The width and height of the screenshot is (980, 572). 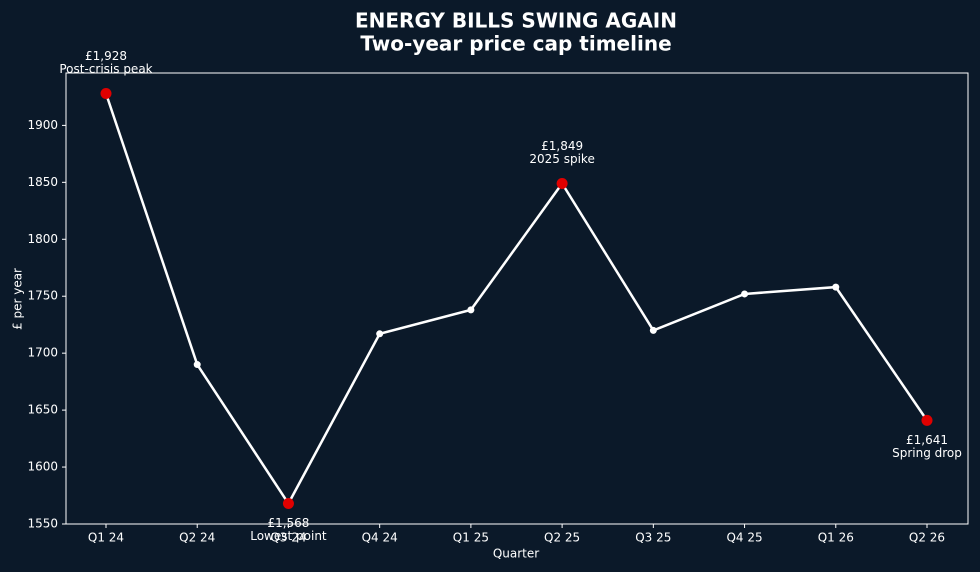 What do you see at coordinates (516, 554) in the screenshot?
I see `x-axis-label: Quarter` at bounding box center [516, 554].